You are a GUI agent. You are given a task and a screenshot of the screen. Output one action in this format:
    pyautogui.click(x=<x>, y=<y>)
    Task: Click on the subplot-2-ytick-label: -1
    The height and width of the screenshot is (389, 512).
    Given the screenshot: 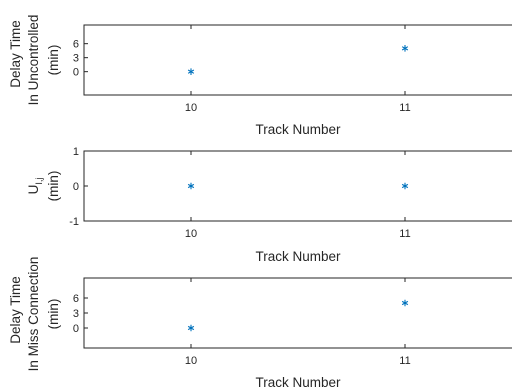 What is the action you would take?
    pyautogui.click(x=74, y=222)
    